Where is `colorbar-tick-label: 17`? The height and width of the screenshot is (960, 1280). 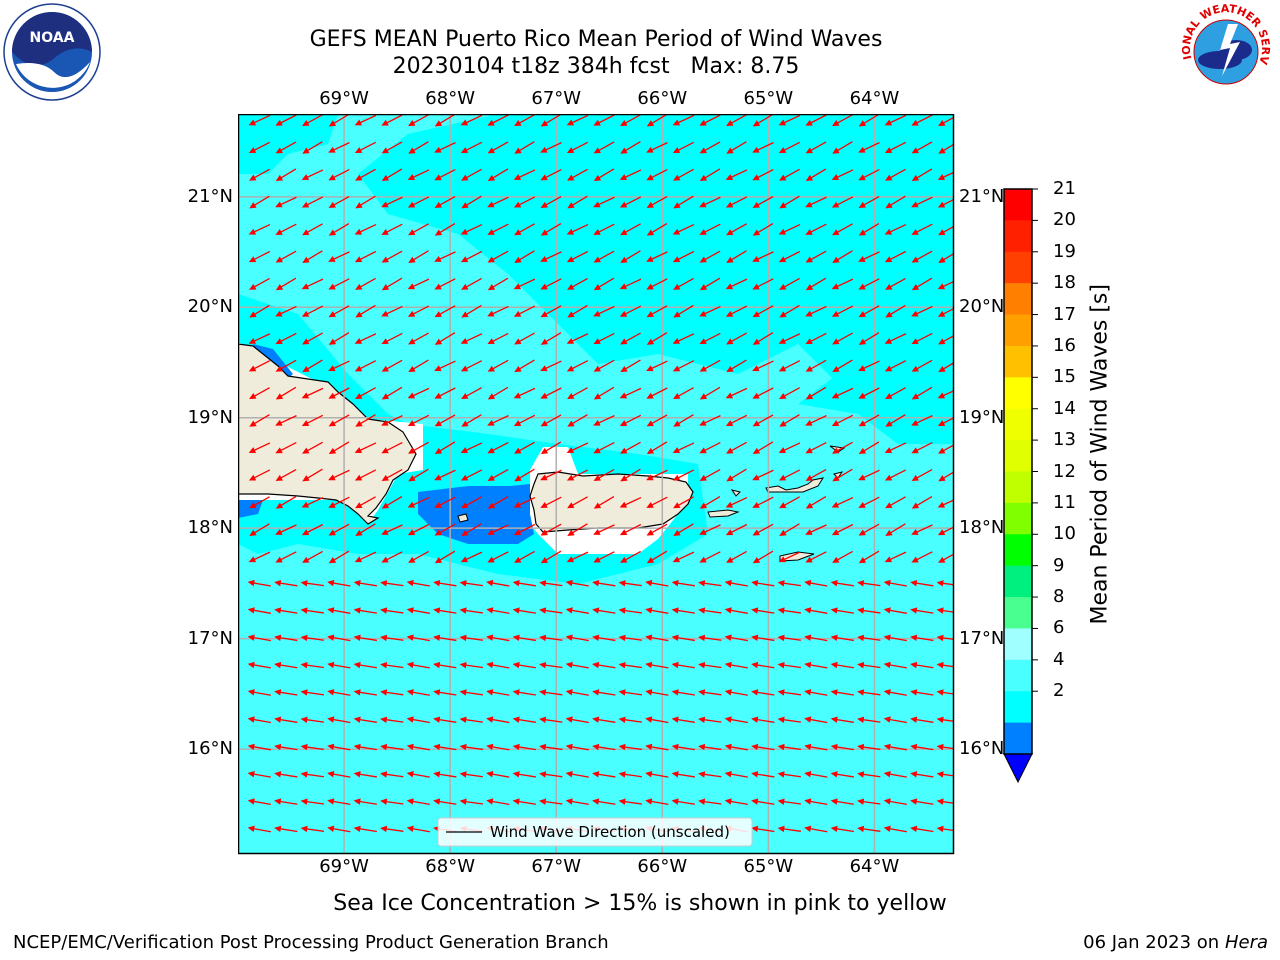 colorbar-tick-label: 17 is located at coordinates (1064, 314).